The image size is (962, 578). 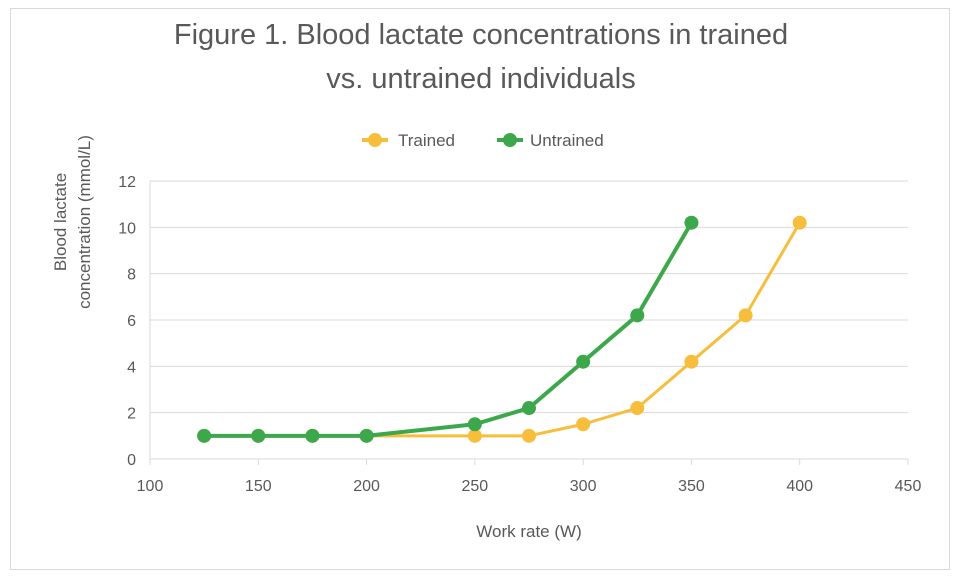 I want to click on x-tick-label: 250, so click(x=475, y=486).